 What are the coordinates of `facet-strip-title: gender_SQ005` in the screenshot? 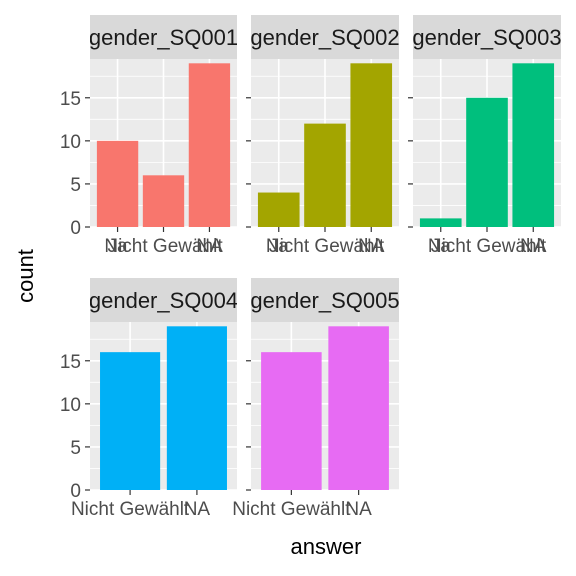 It's located at (324, 300).